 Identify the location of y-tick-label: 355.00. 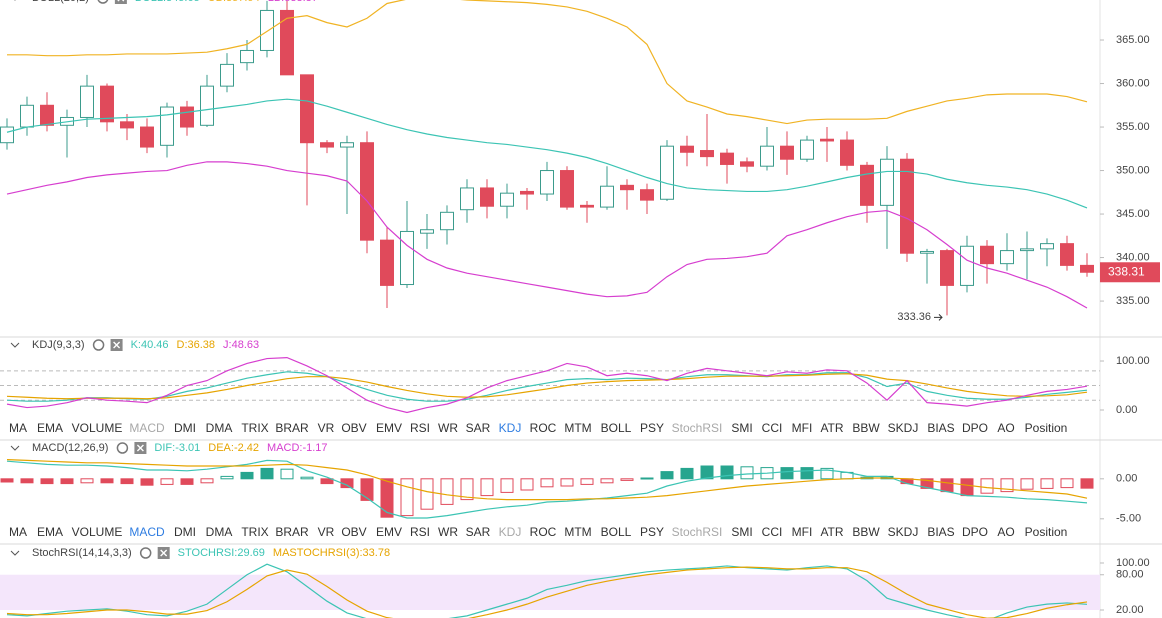
(1133, 127).